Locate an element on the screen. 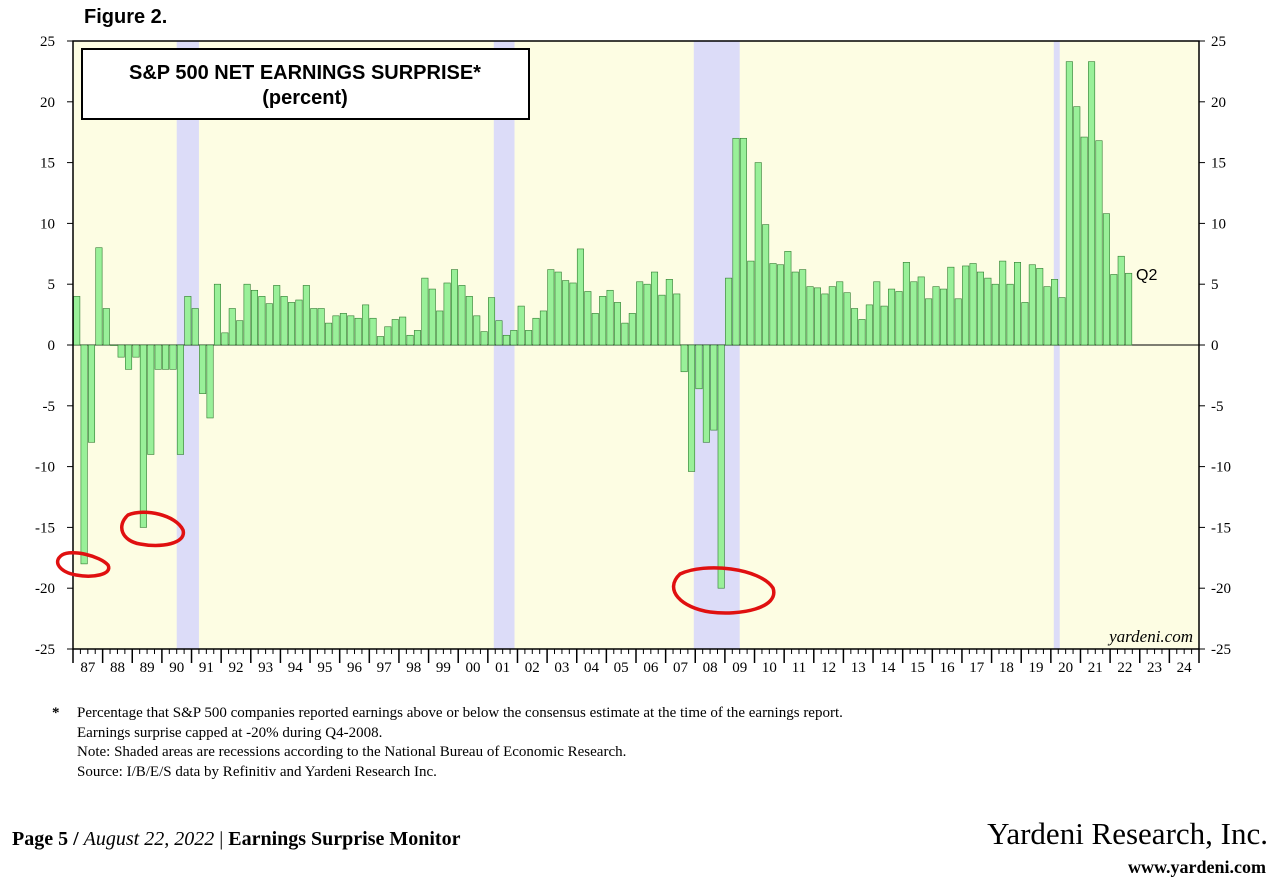 The image size is (1278, 878). y-tick-label-left: -20 is located at coordinates (45, 589).